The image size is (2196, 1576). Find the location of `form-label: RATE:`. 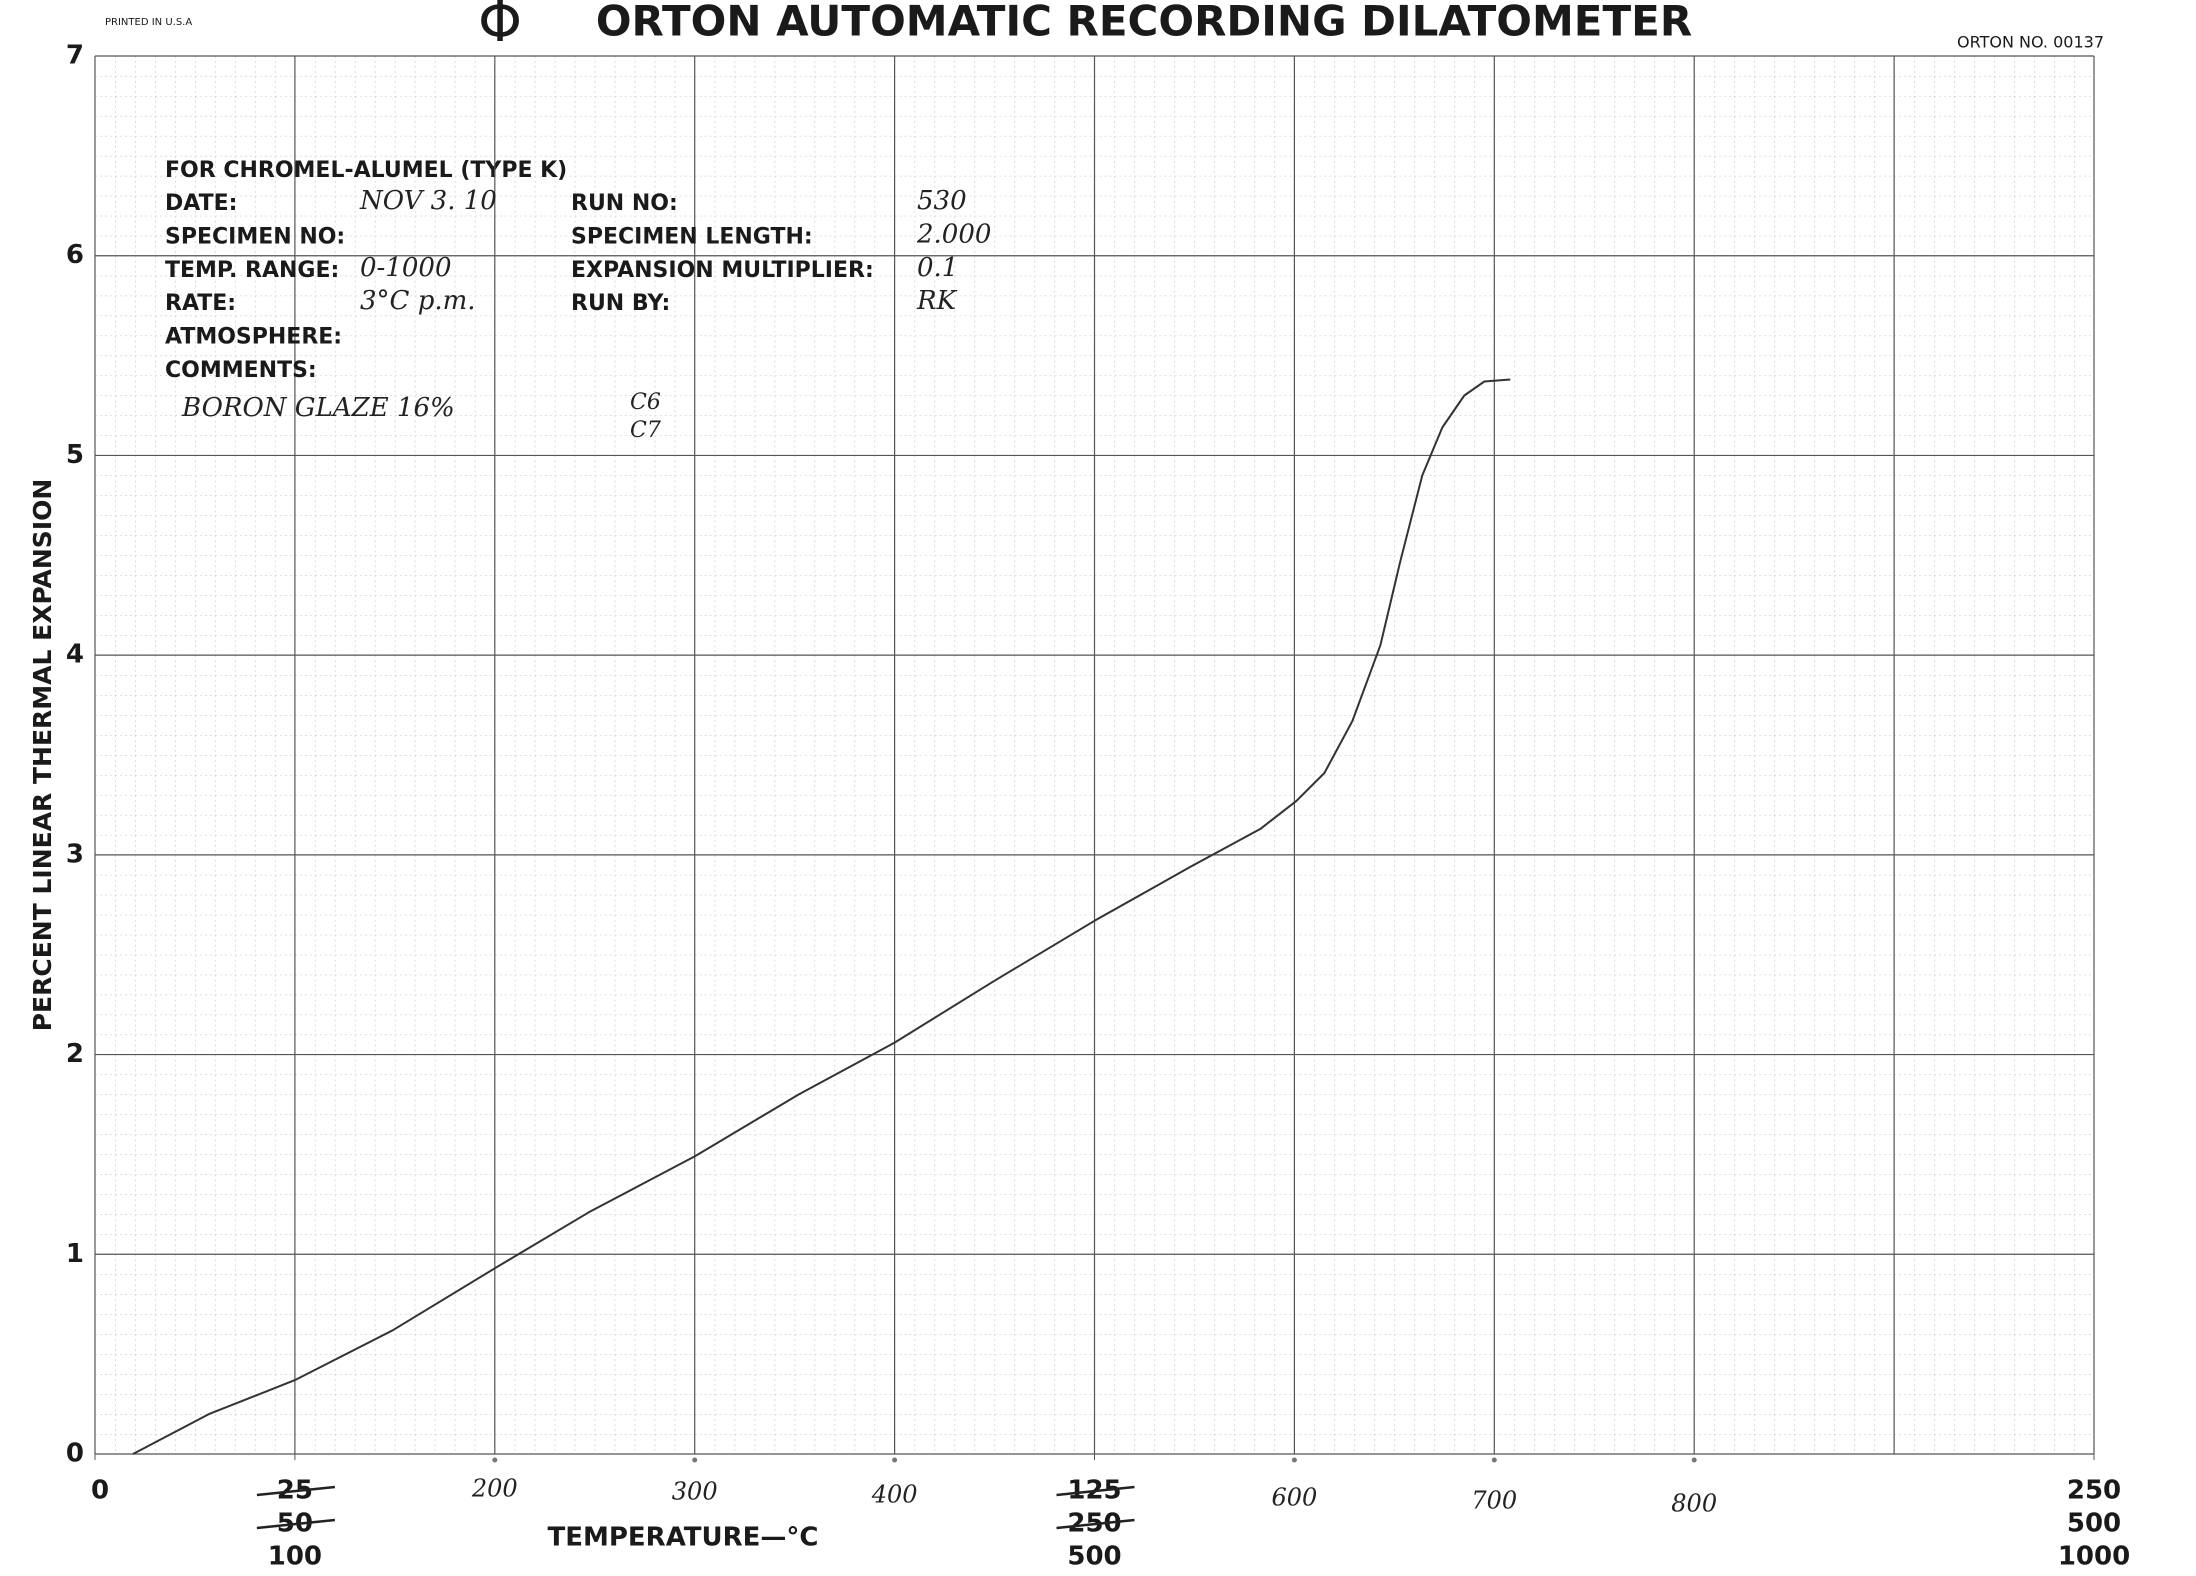

form-label: RATE: is located at coordinates (200, 303).